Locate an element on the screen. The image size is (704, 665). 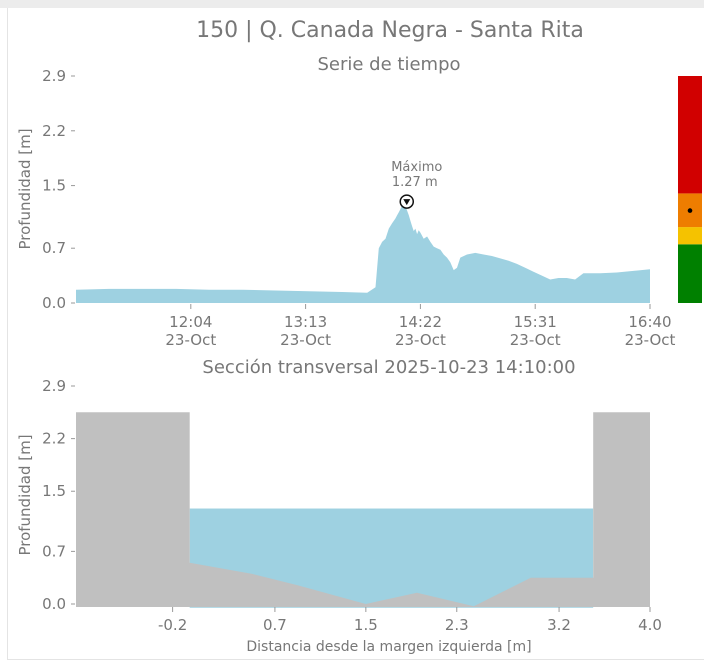
frame-bottom-border is located at coordinates (355, 659).